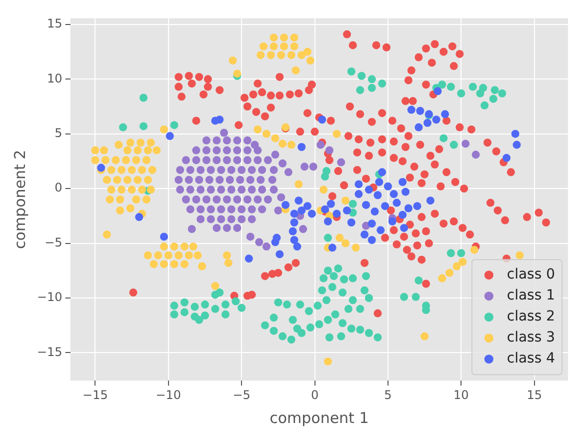  Describe the element at coordinates (531, 274) in the screenshot. I see `legend-label: class 0` at that location.